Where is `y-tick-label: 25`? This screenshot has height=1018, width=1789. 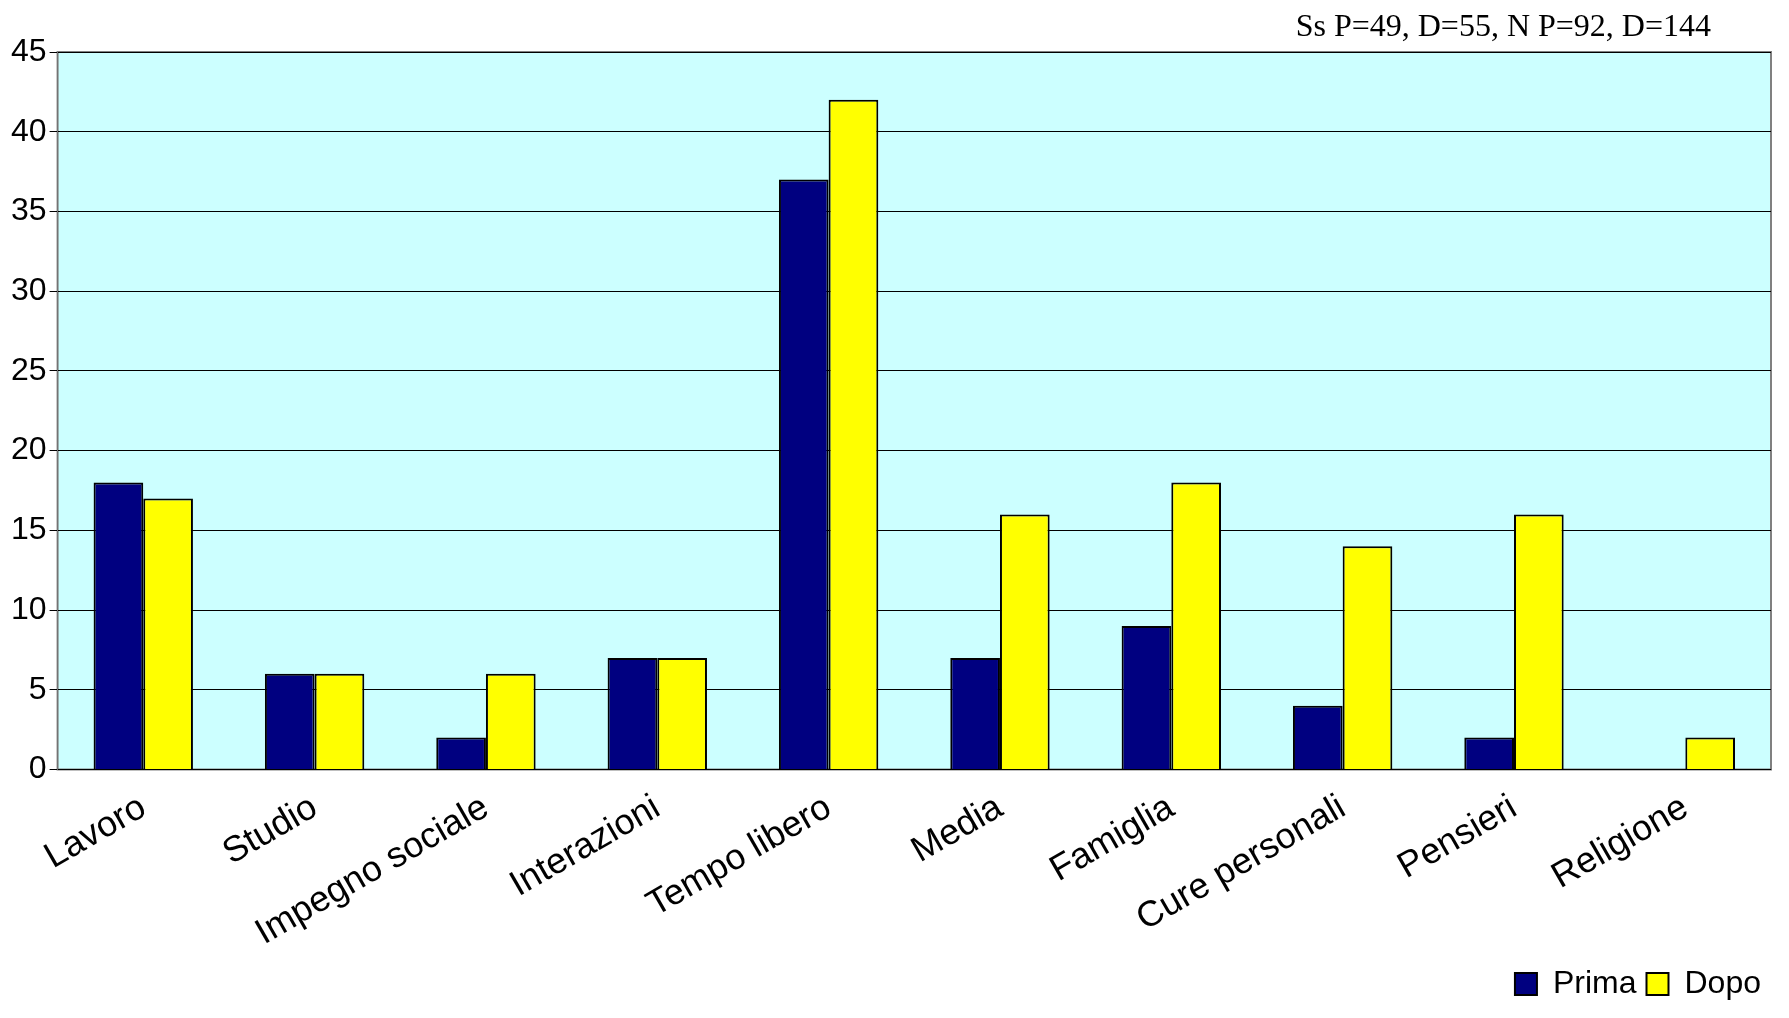
y-tick-label: 25 is located at coordinates (29, 368).